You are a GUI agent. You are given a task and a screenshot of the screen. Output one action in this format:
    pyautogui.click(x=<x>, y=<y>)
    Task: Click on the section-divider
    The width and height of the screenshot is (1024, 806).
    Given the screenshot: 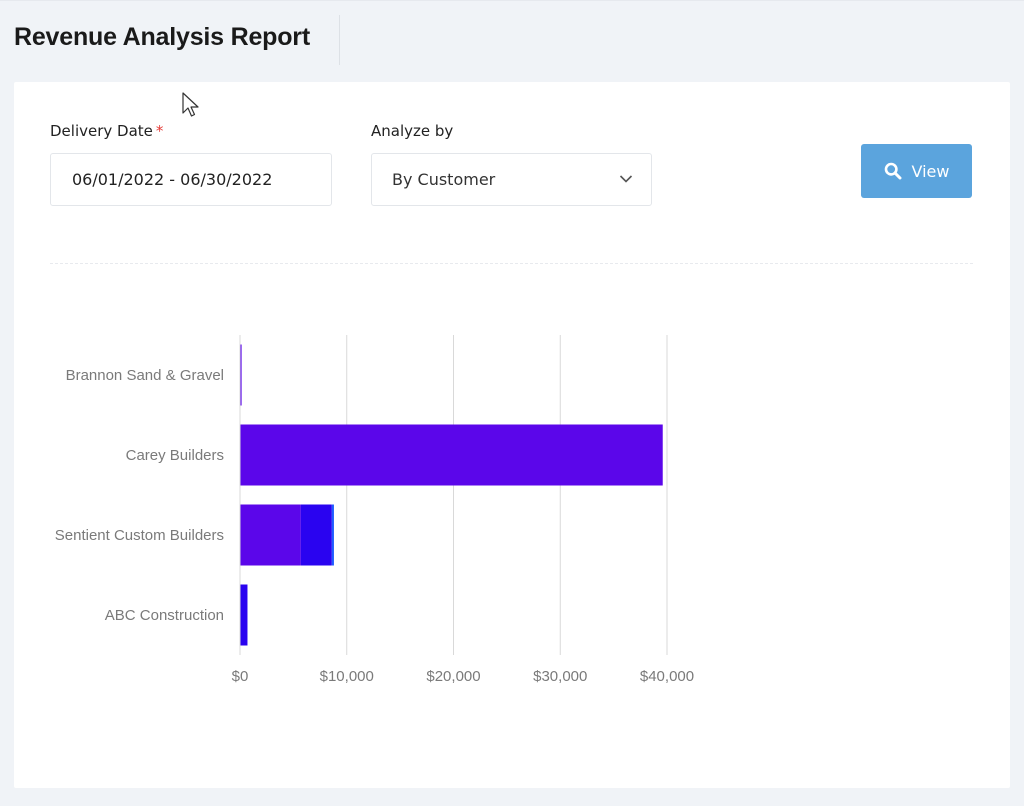 What is the action you would take?
    pyautogui.click(x=511, y=263)
    